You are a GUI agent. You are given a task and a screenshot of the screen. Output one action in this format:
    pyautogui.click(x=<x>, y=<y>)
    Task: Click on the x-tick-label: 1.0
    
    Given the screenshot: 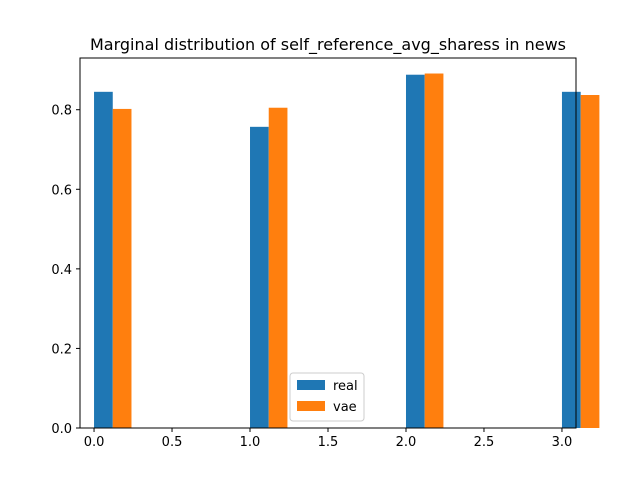 What is the action you would take?
    pyautogui.click(x=250, y=442)
    